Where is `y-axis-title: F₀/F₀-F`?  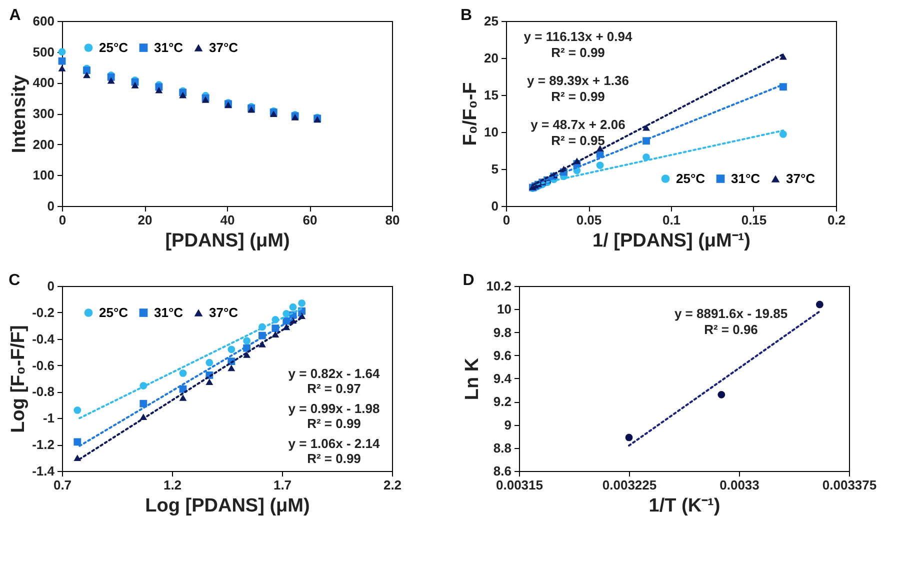 y-axis-title: F₀/F₀-F is located at coordinates (471, 114).